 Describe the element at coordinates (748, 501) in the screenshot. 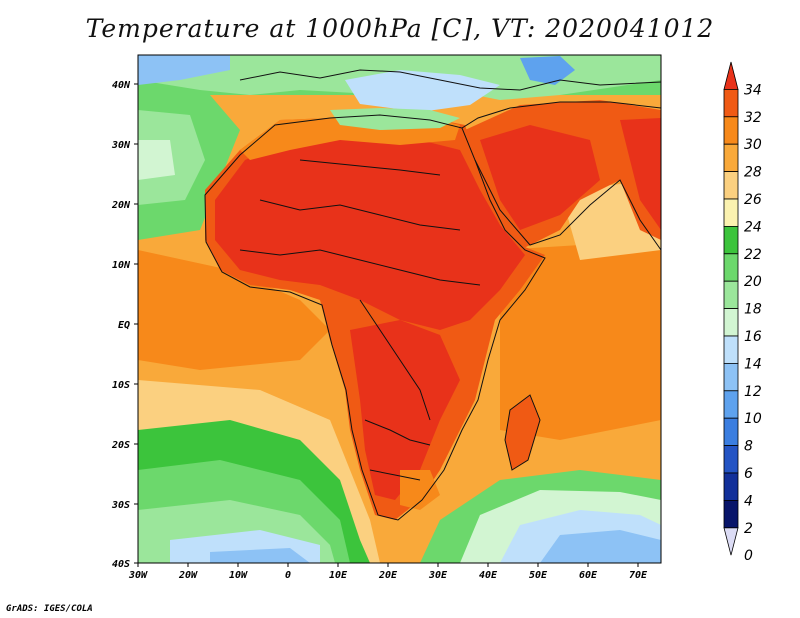

I see `colorbar-label: 4` at that location.